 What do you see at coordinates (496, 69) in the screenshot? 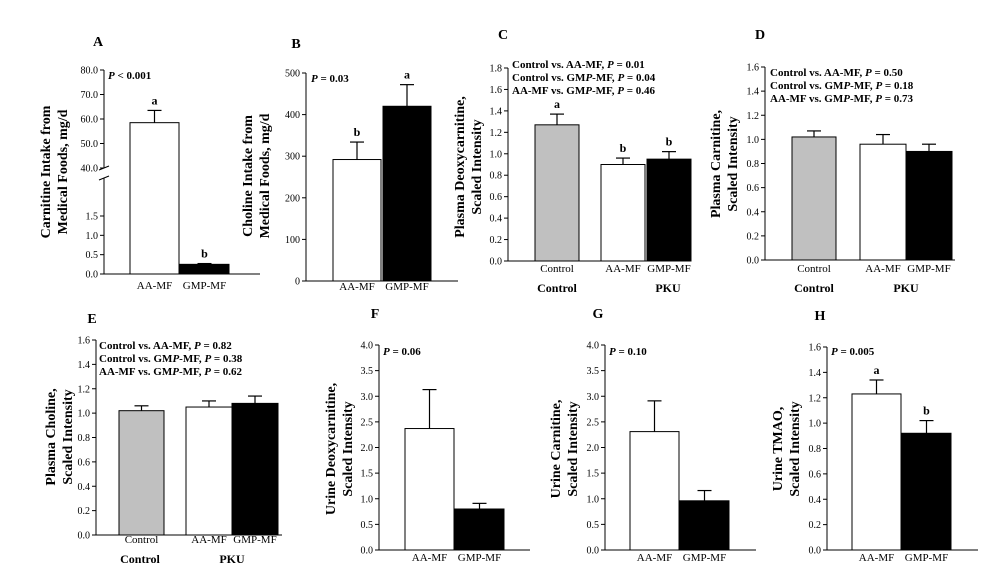
I see `y-tick-label: 1.8` at bounding box center [496, 69].